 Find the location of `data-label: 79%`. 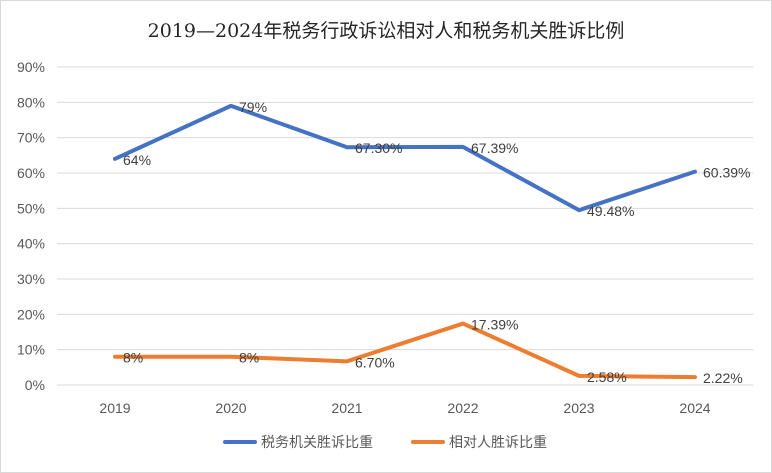

data-label: 79% is located at coordinates (253, 107).